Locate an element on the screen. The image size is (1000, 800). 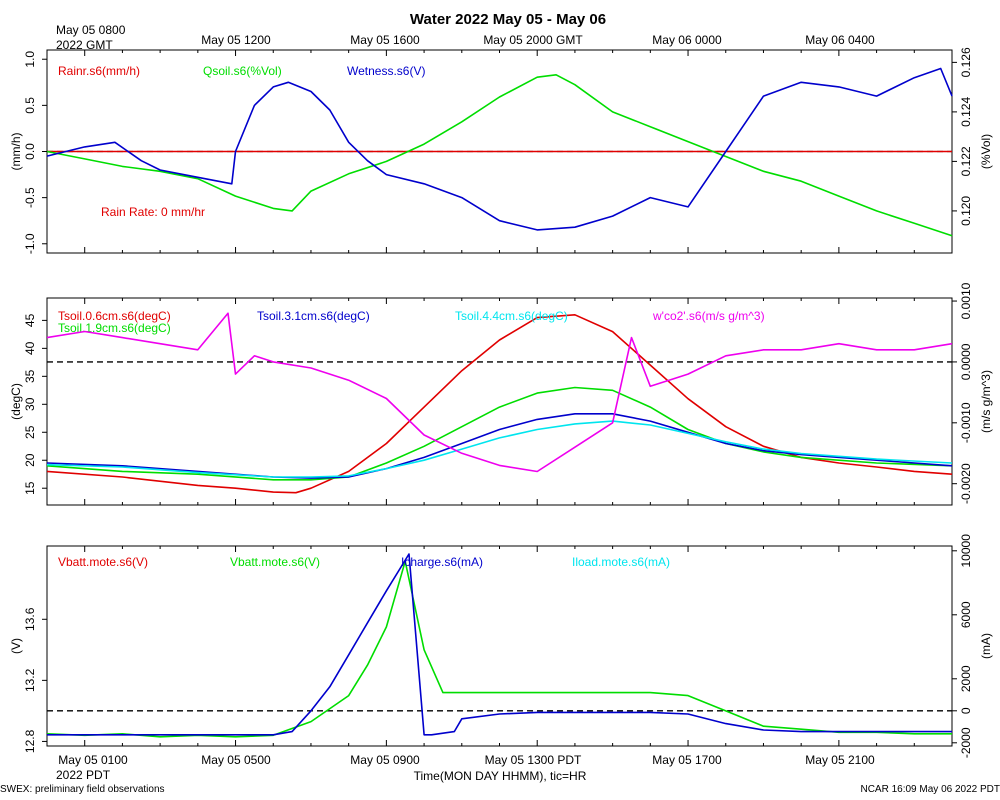
top-time-tick: May 05 2000 GMT is located at coordinates (533, 40).